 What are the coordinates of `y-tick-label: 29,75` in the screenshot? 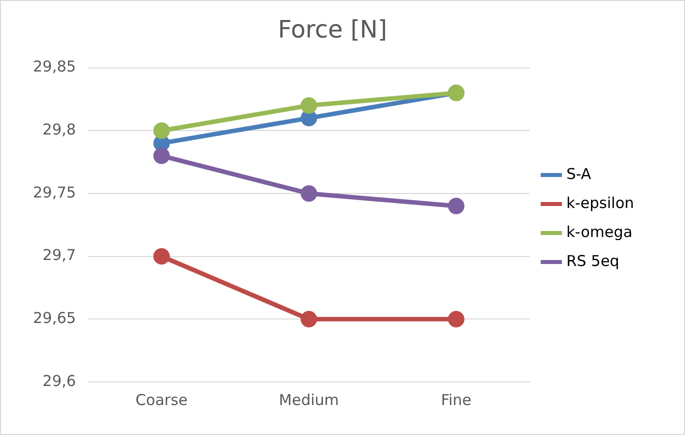 It's located at (54, 192).